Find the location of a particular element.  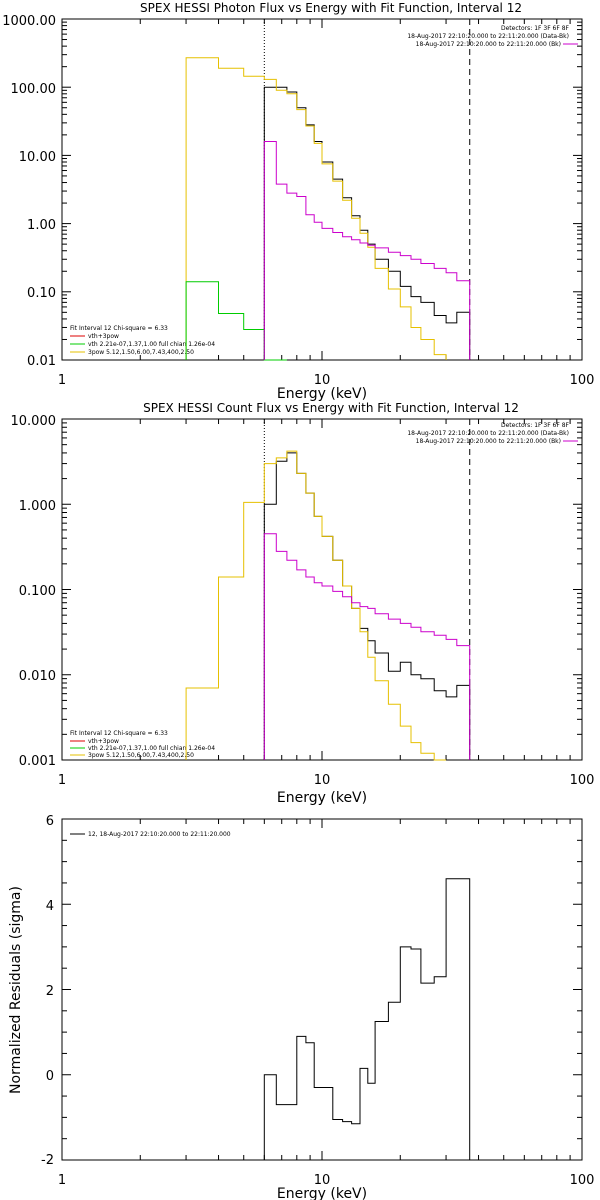

y-tick-label: 1.00 is located at coordinates (41, 225).